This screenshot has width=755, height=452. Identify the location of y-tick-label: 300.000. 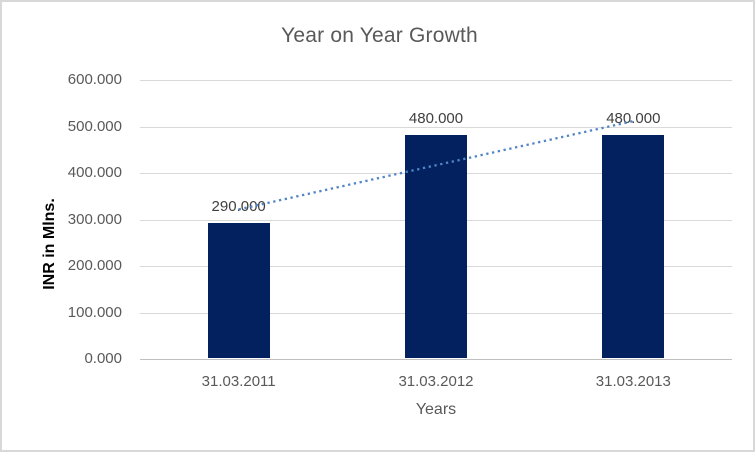
(94, 219).